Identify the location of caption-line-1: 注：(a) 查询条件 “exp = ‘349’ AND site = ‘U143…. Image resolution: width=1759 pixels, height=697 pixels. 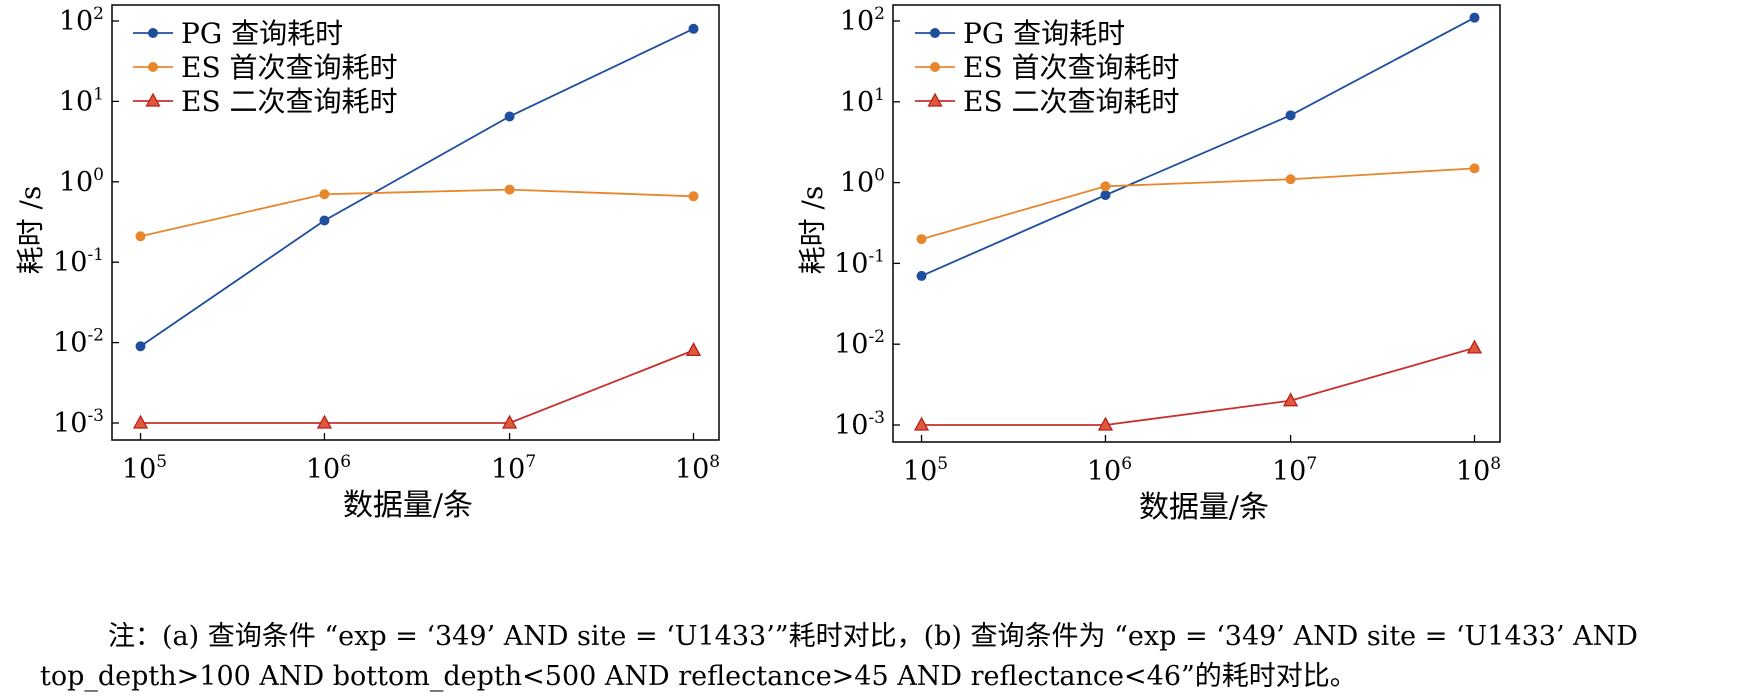
(873, 636).